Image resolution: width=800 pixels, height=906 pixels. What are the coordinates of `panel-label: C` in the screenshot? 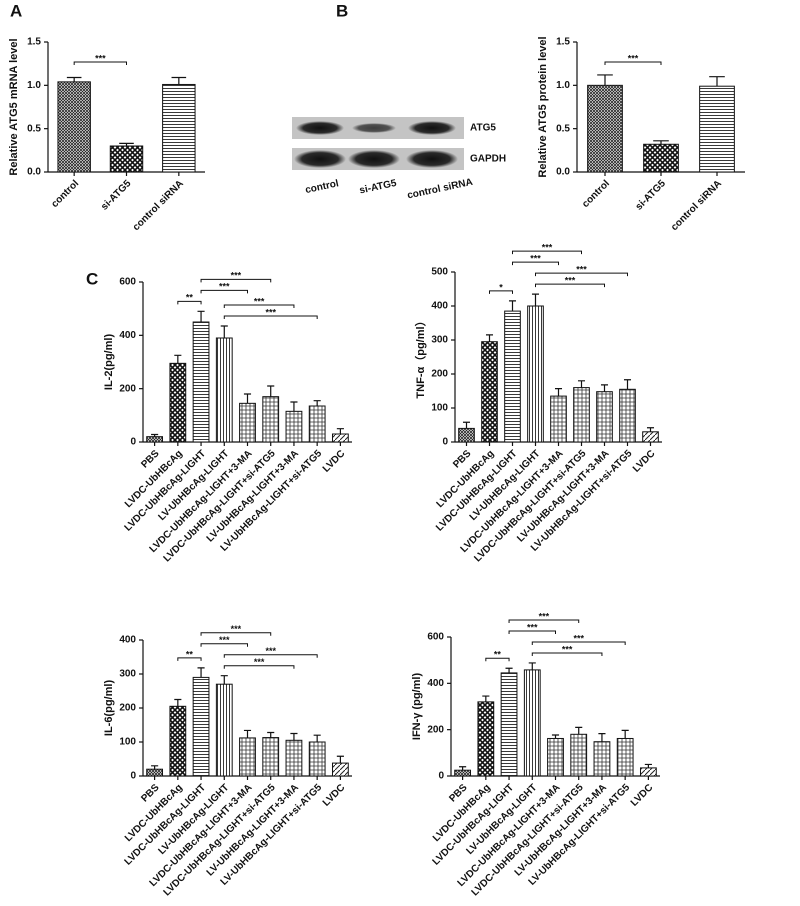 It's located at (92, 278).